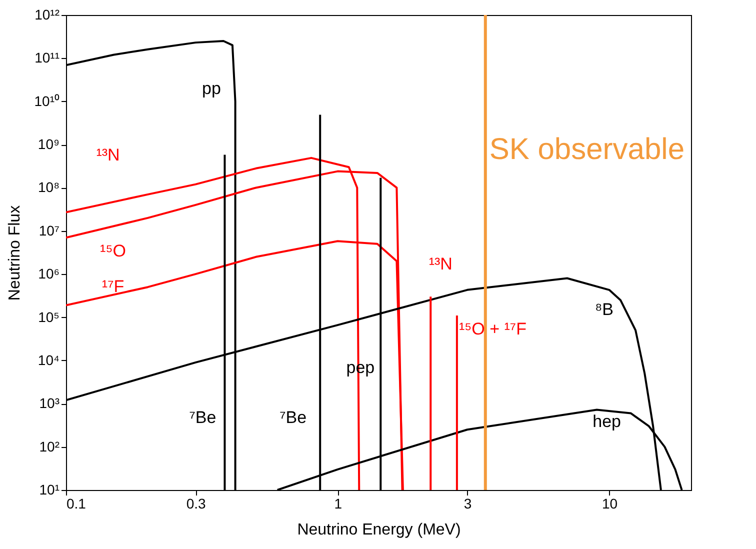 This screenshot has width=756, height=549. Describe the element at coordinates (49, 274) in the screenshot. I see `y-tick-label: 10⁶` at that location.